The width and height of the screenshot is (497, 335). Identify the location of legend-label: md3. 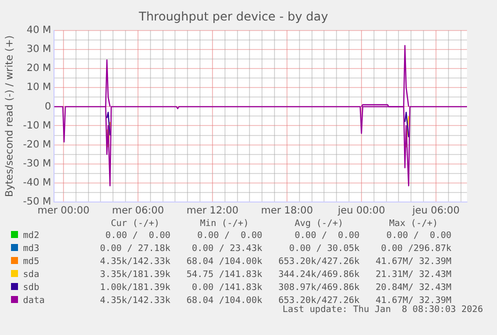
(31, 249).